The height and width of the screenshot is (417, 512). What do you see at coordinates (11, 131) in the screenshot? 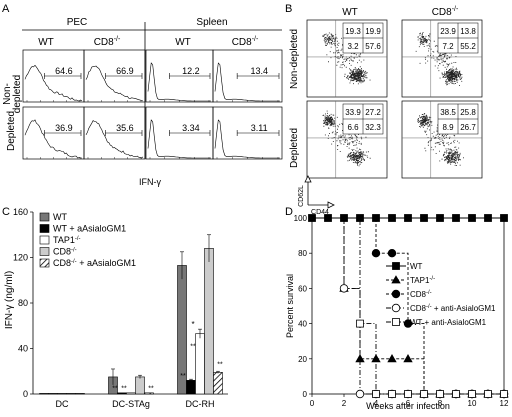
I see `row-label-depleted: Depleted` at bounding box center [11, 131].